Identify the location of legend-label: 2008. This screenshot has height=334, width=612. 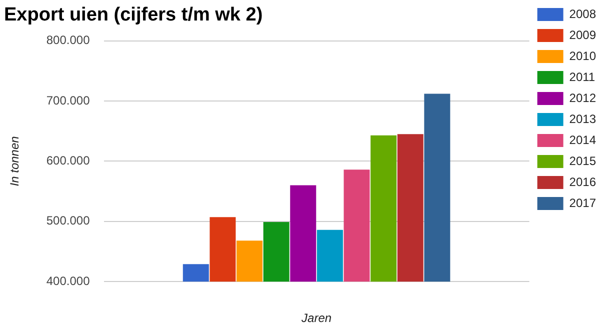
(582, 13).